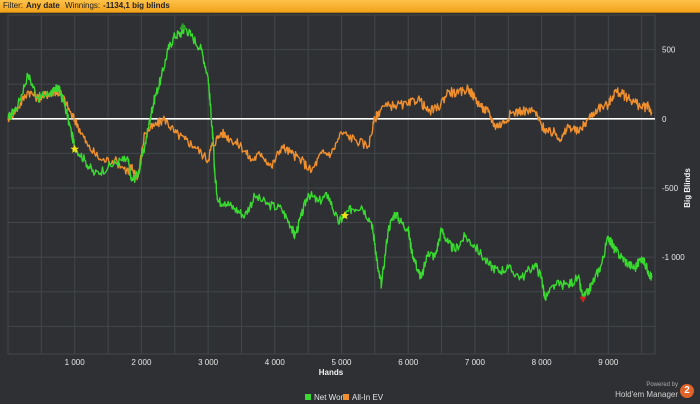 Image resolution: width=700 pixels, height=404 pixels. I want to click on x-tick-label: 5 000, so click(341, 362).